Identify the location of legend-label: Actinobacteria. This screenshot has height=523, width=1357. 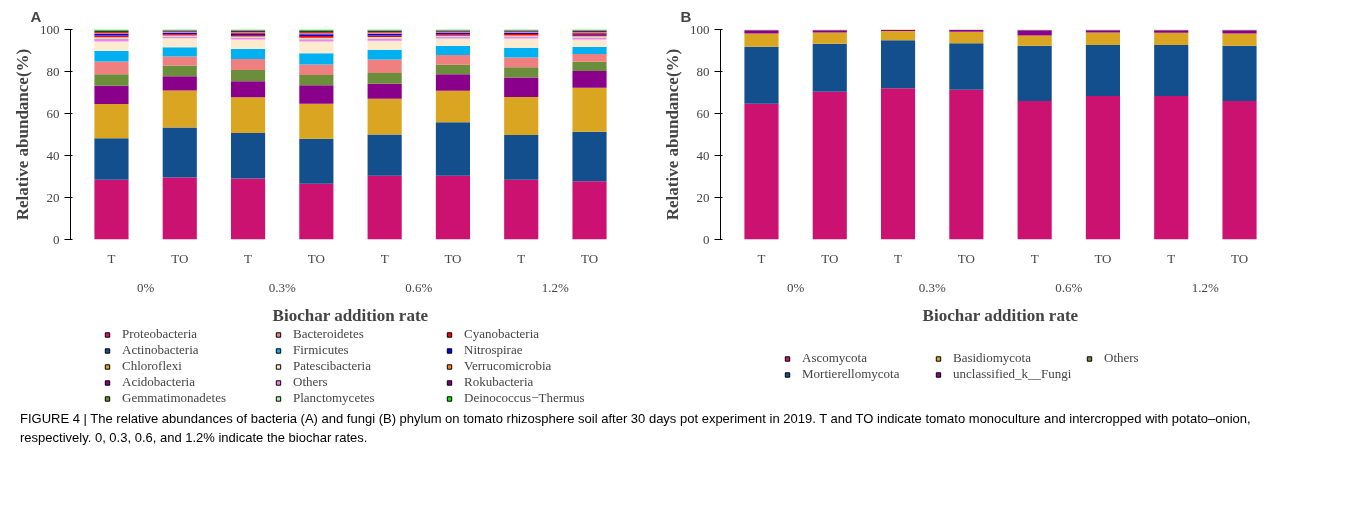
(161, 350).